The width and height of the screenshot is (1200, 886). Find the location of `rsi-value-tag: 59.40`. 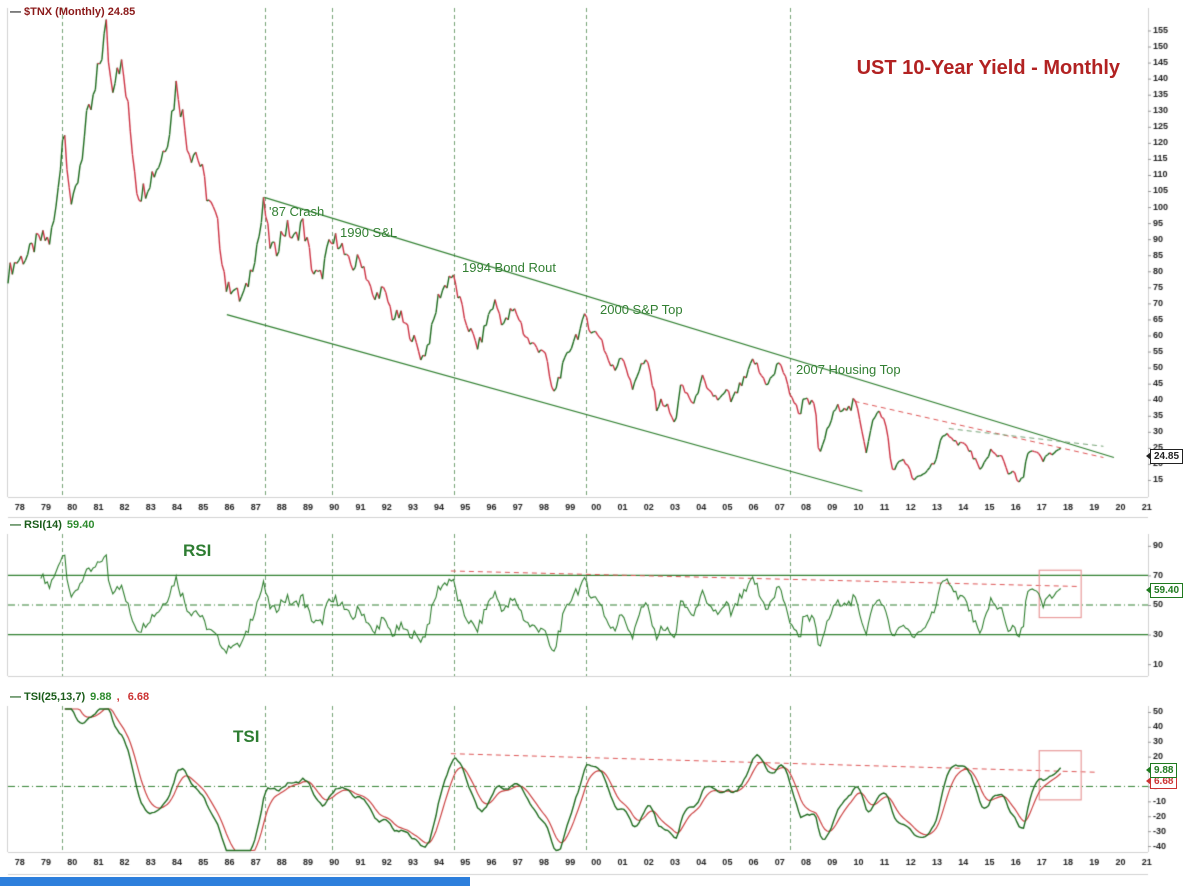

rsi-value-tag: 59.40 is located at coordinates (1164, 590).